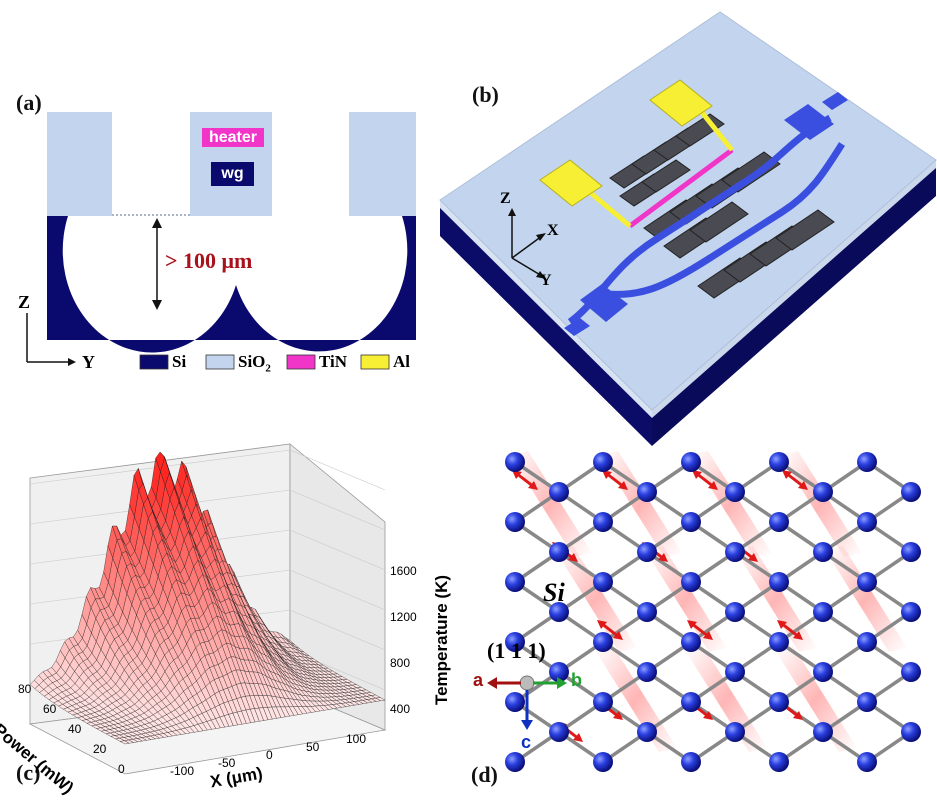 This screenshot has height=803, width=937. Describe the element at coordinates (231, 284) in the screenshot. I see `si-substrate` at that location.